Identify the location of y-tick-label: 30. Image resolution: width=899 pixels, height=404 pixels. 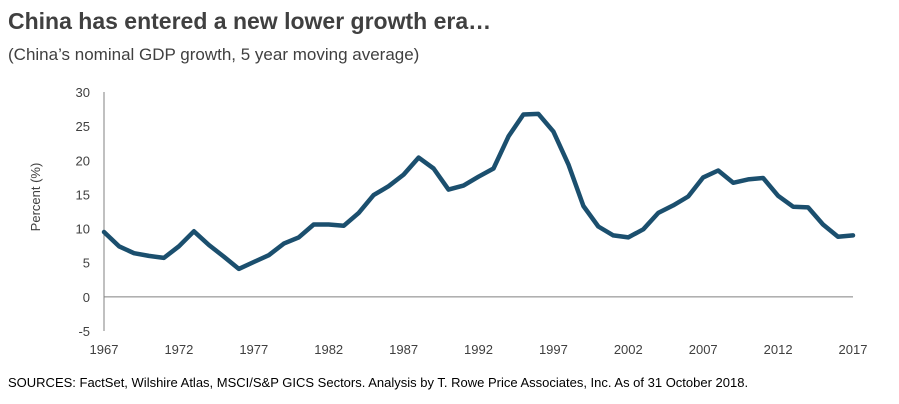
(83, 92).